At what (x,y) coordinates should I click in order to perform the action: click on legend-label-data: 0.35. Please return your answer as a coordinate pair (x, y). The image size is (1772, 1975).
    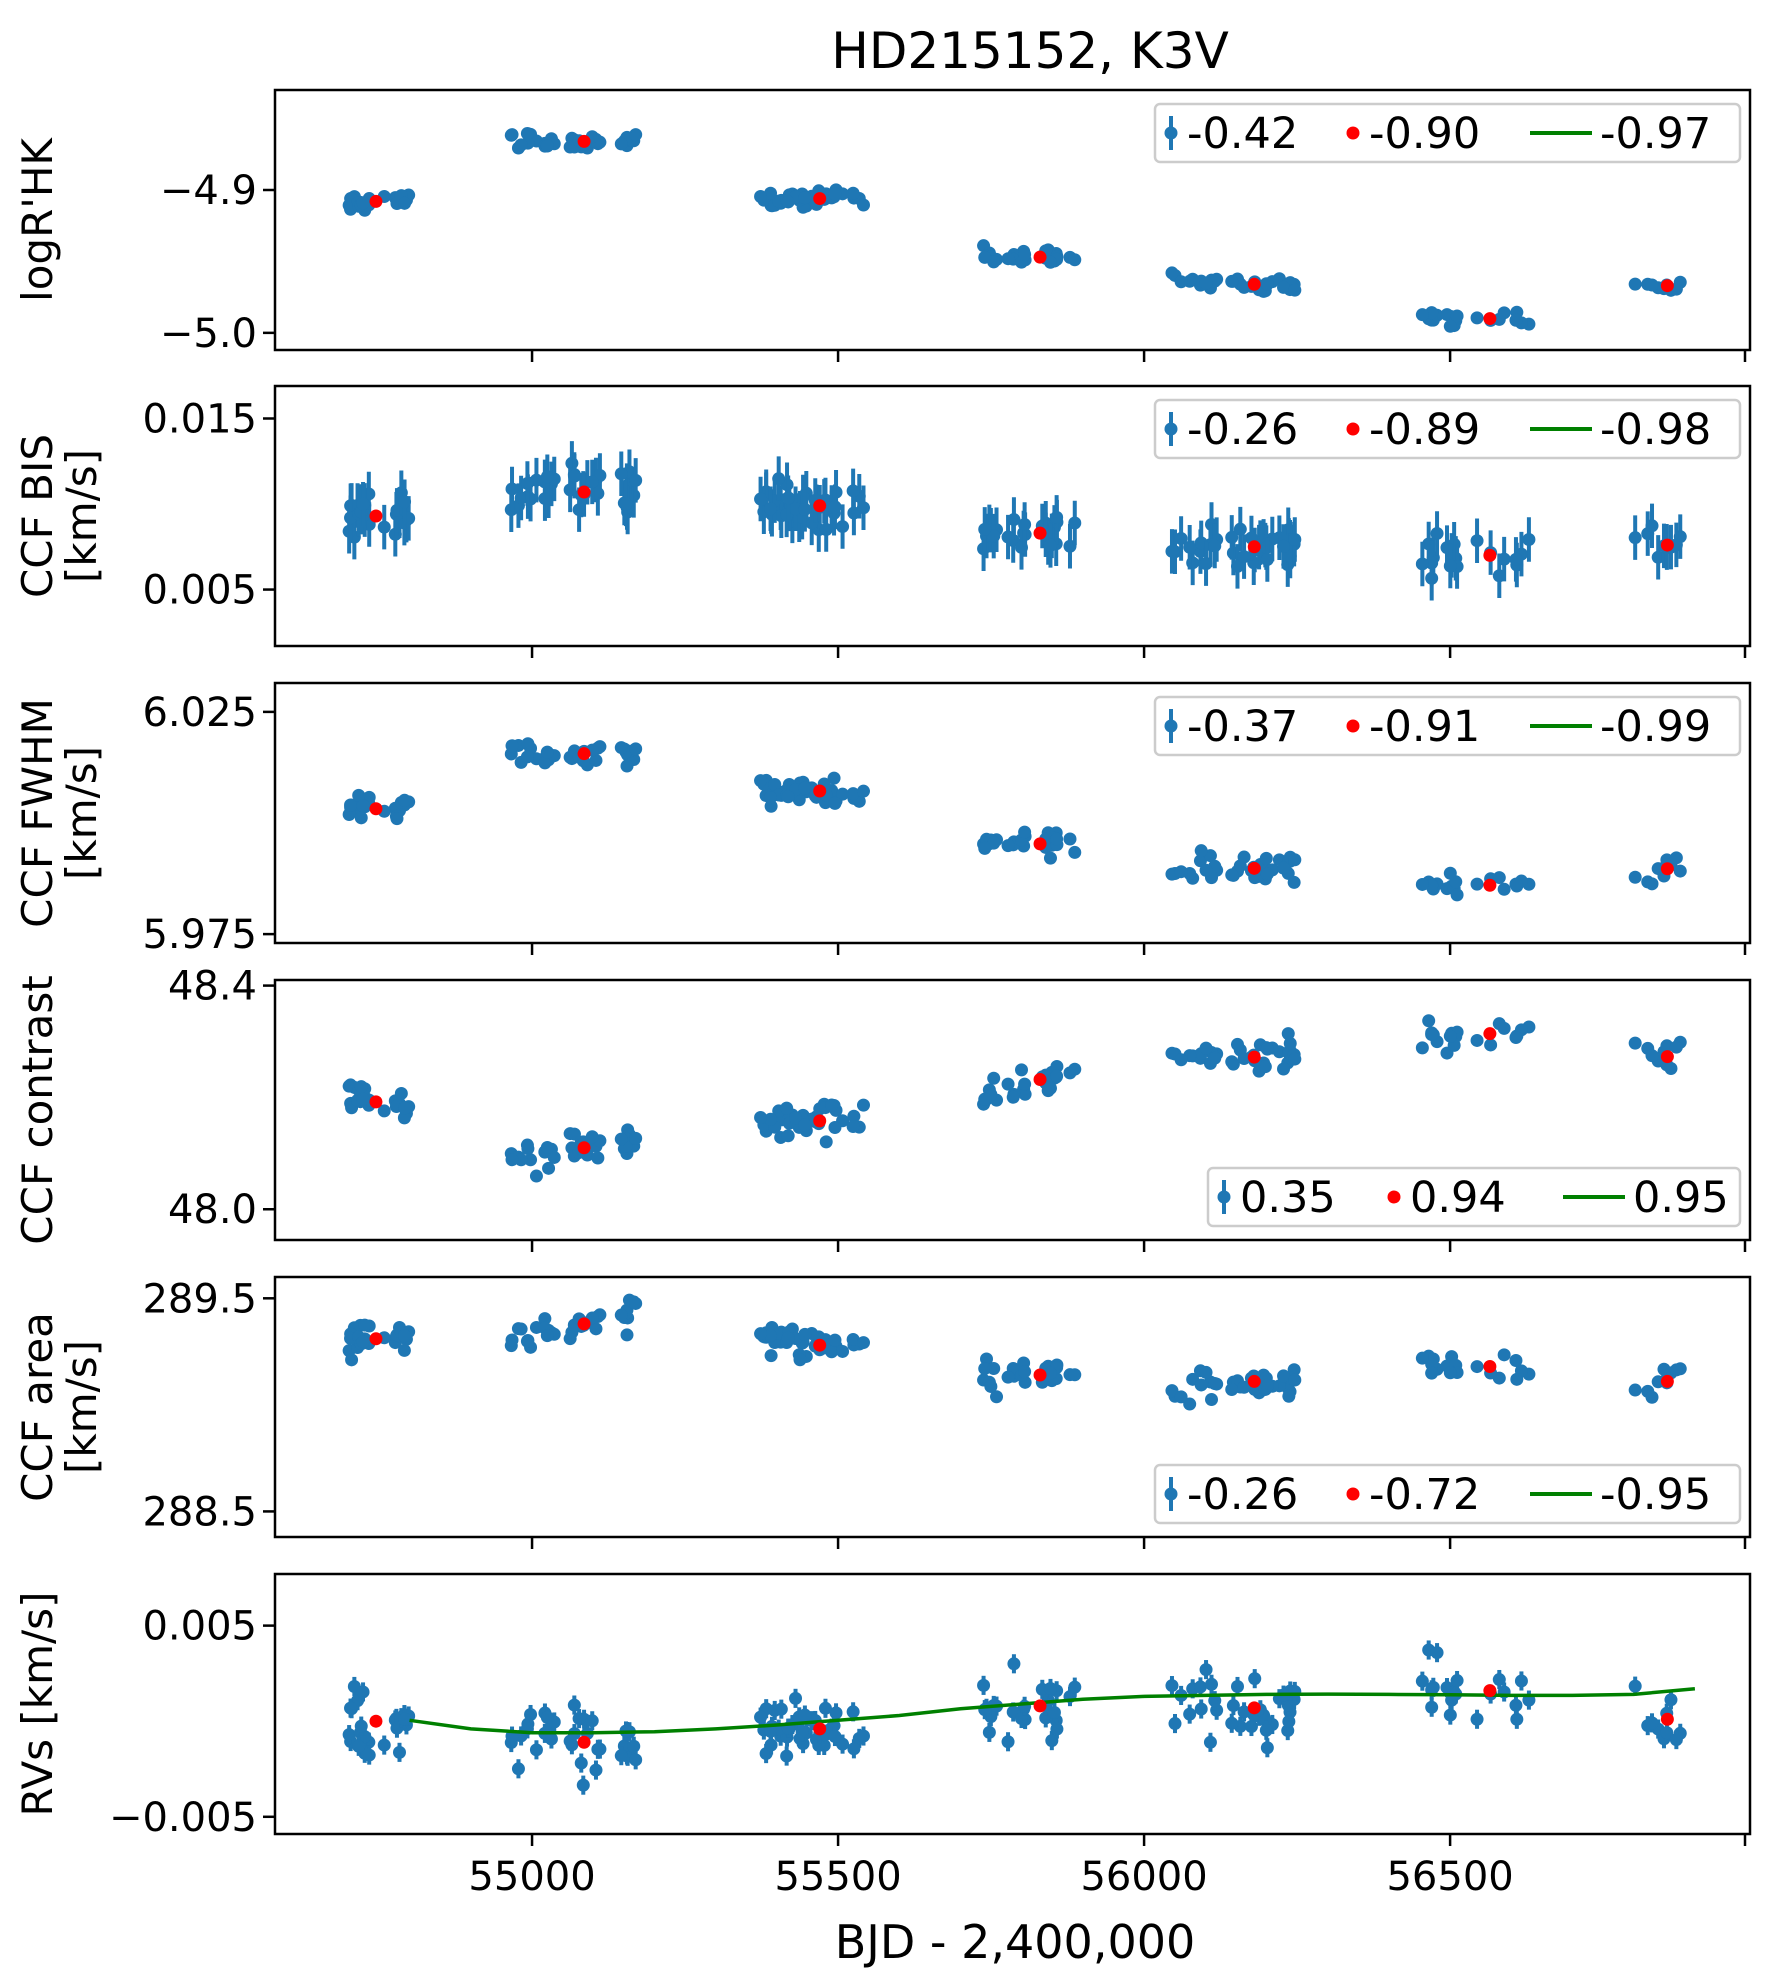
    Looking at the image, I should click on (1288, 1198).